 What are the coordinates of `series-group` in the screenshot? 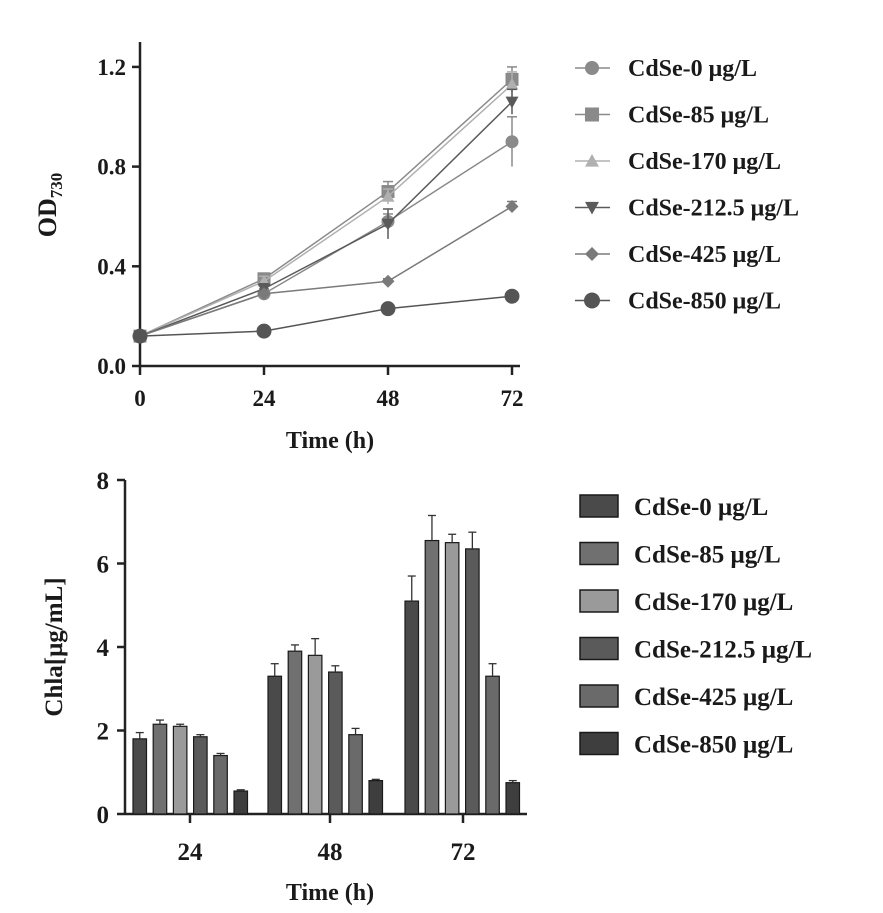 It's located at (326, 205).